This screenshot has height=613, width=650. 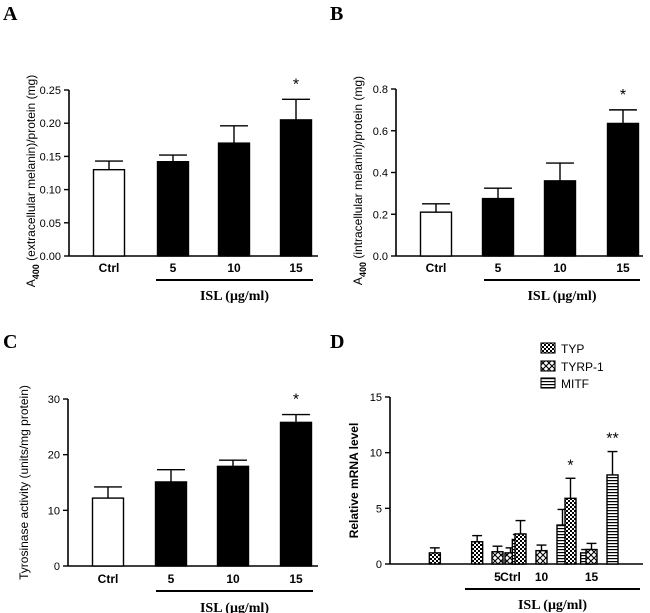 What do you see at coordinates (354, 481) in the screenshot?
I see `y-axis-label: Relative mRNA level` at bounding box center [354, 481].